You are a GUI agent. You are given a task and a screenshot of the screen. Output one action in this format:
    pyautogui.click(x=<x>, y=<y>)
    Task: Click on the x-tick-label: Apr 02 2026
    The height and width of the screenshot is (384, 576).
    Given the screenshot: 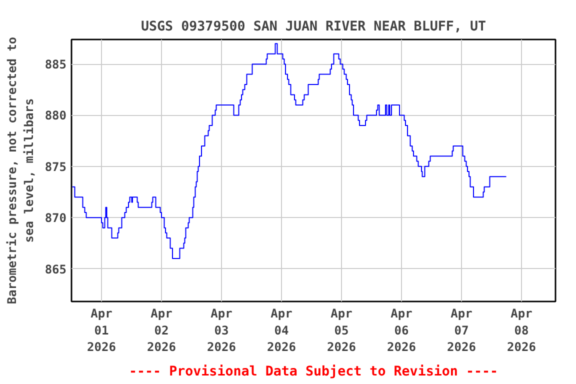 What is the action you would take?
    pyautogui.click(x=161, y=330)
    